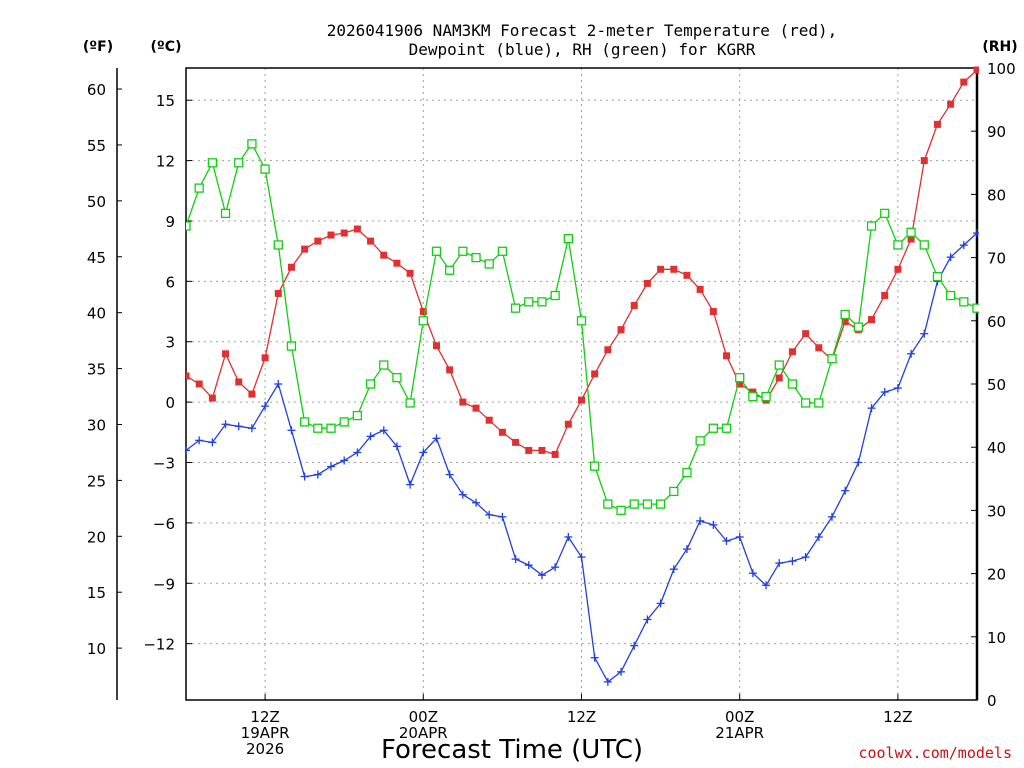  What do you see at coordinates (170, 403) in the screenshot?
I see `celsius-tick-label: 0` at bounding box center [170, 403].